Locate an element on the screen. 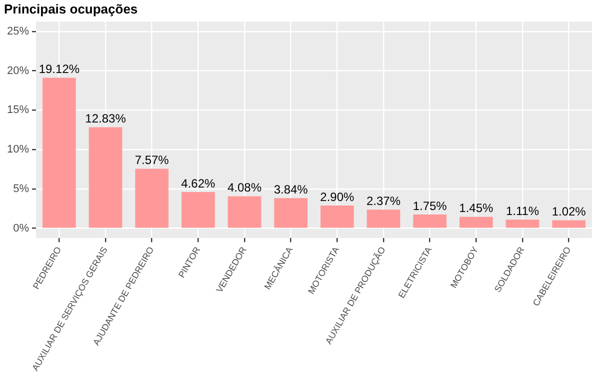 The width and height of the screenshot is (602, 380). data-label: 1.45% is located at coordinates (476, 208).